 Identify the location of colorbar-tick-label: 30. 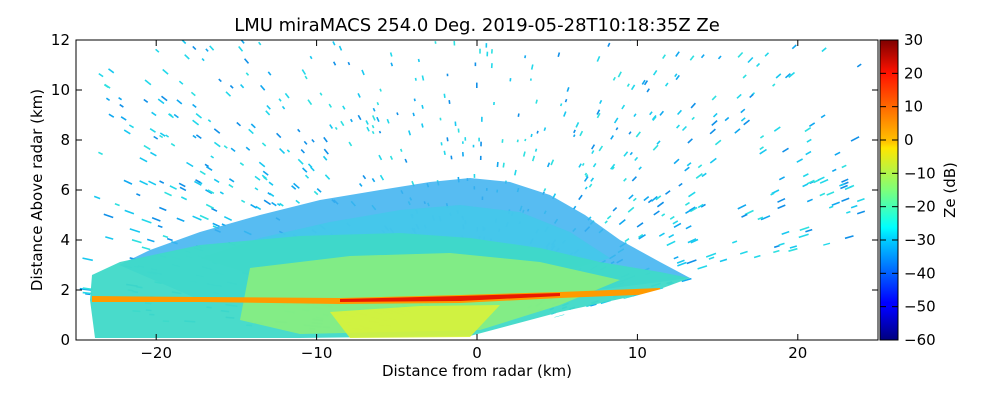
(913, 40).